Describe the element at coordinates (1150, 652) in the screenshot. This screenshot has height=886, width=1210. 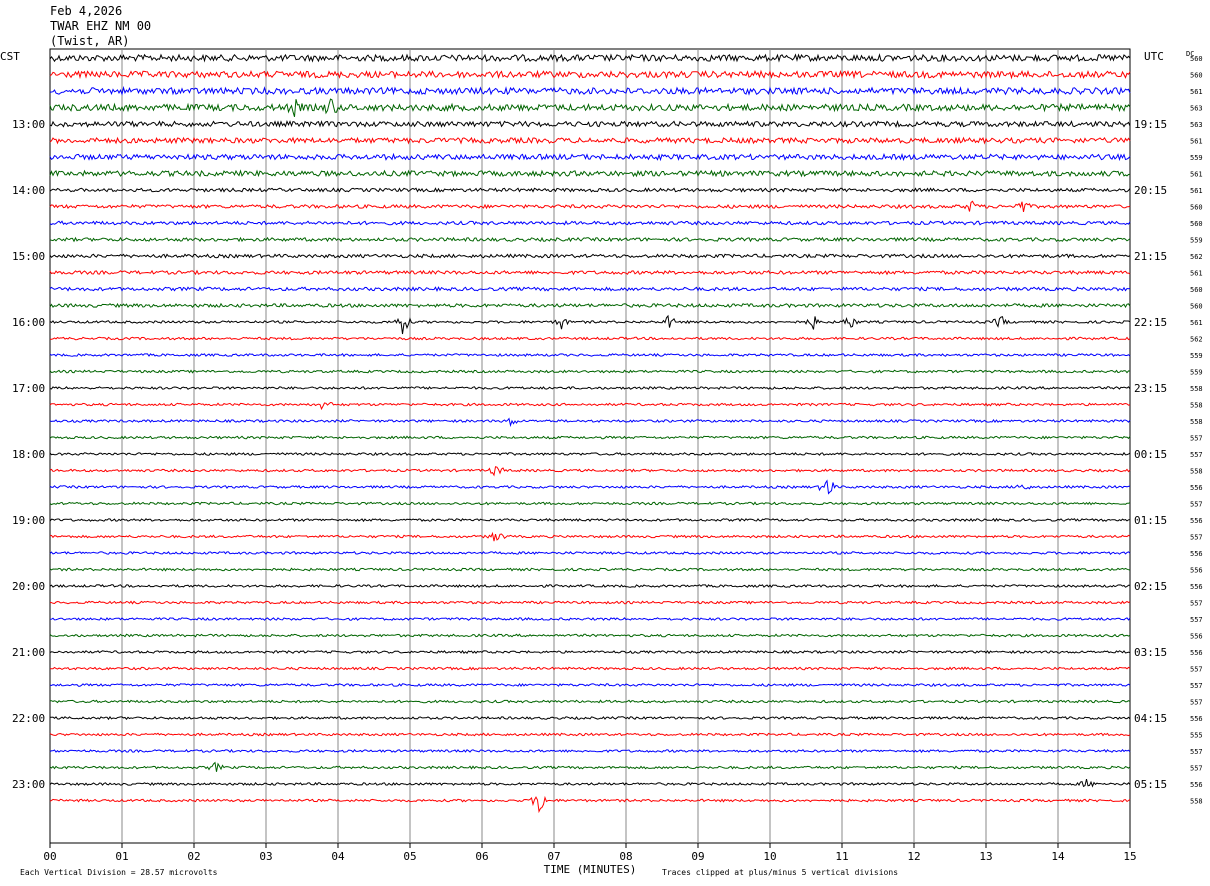
I see `utc-hour-label: 03:15` at that location.